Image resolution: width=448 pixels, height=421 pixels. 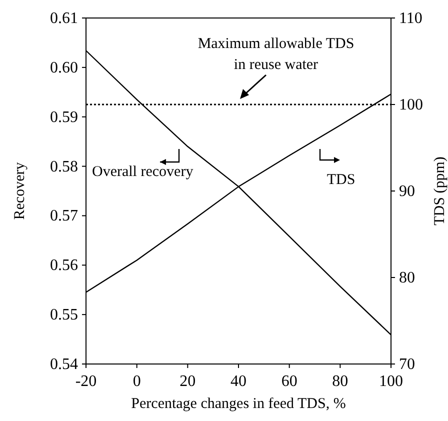 I want to click on y2-tick-label: 90, so click(x=407, y=191).